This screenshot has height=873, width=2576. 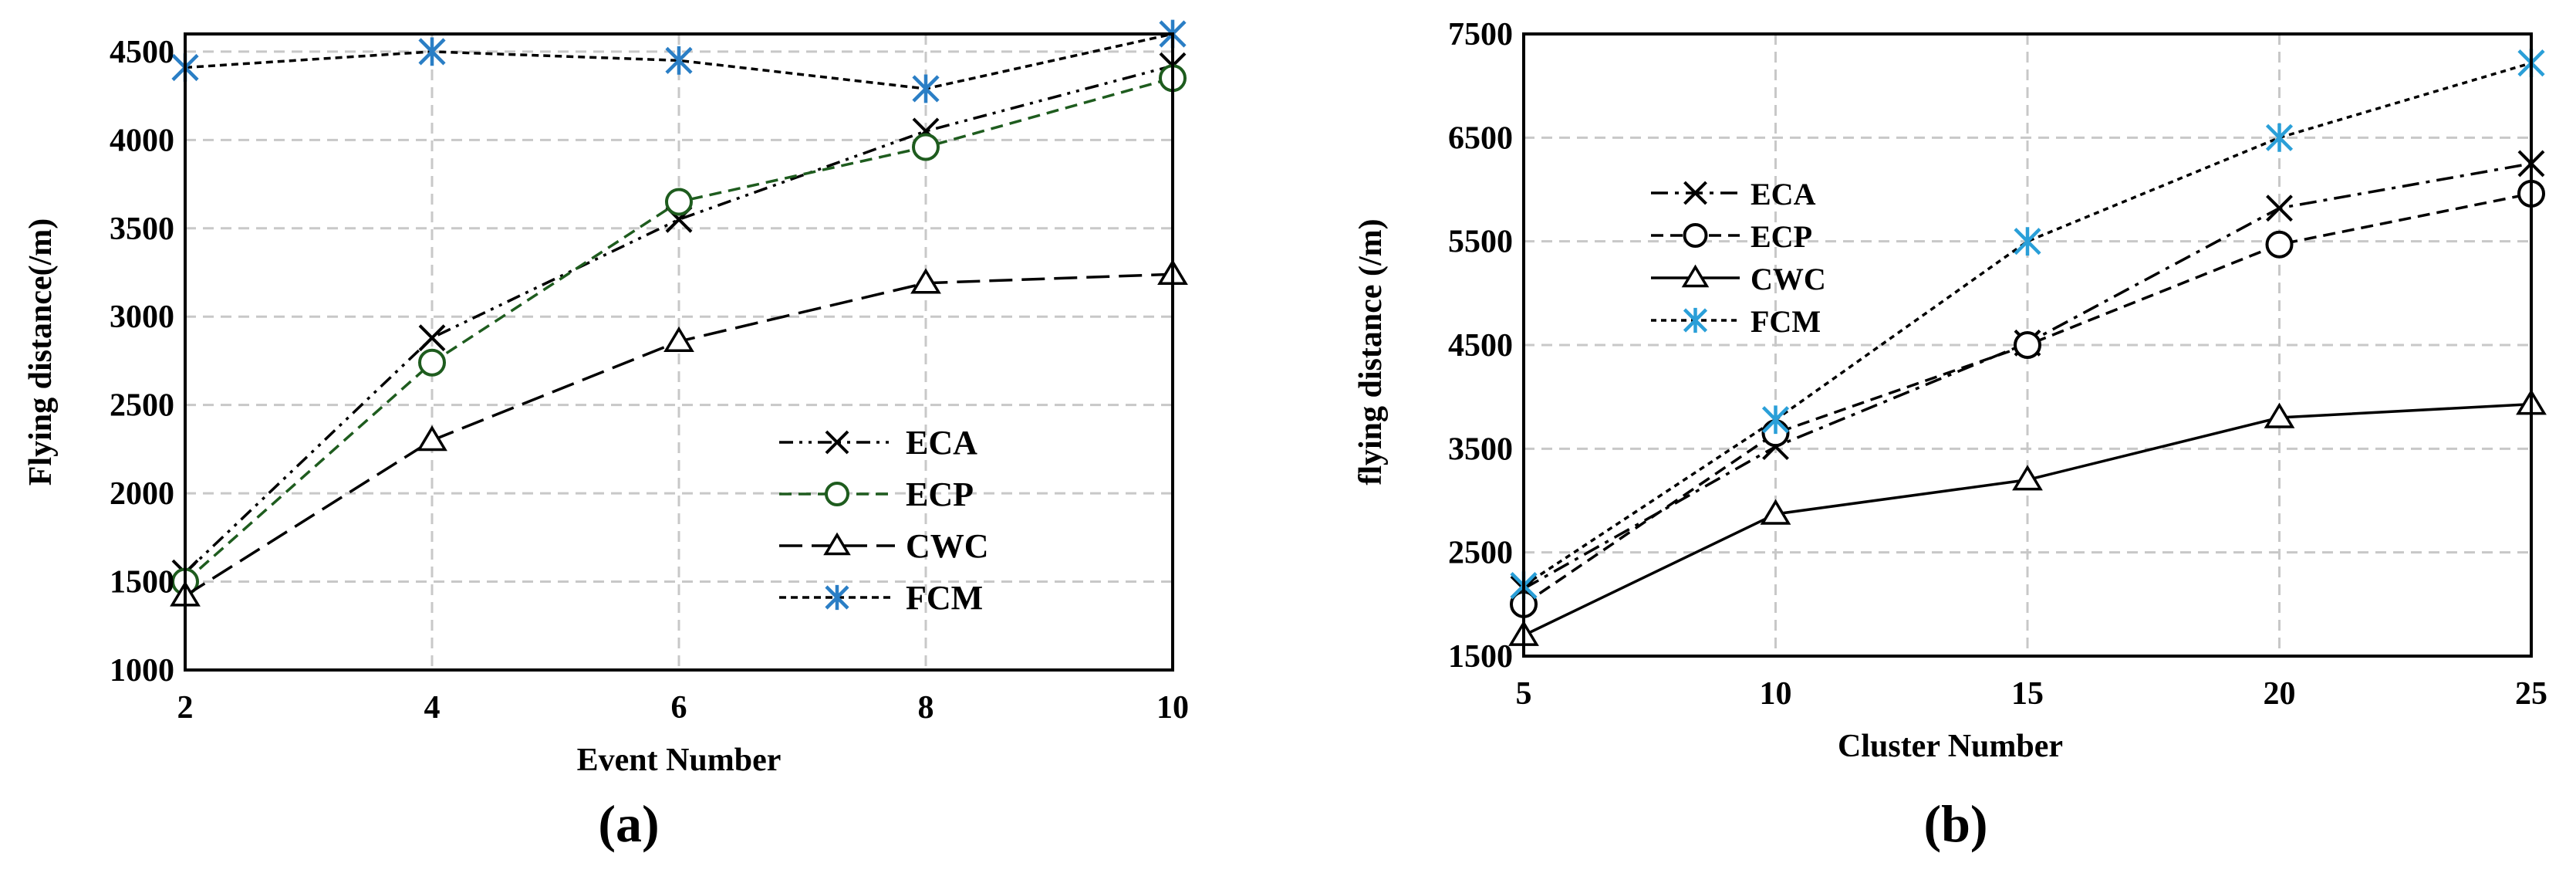 What do you see at coordinates (628, 824) in the screenshot?
I see `panel-label: (a)` at bounding box center [628, 824].